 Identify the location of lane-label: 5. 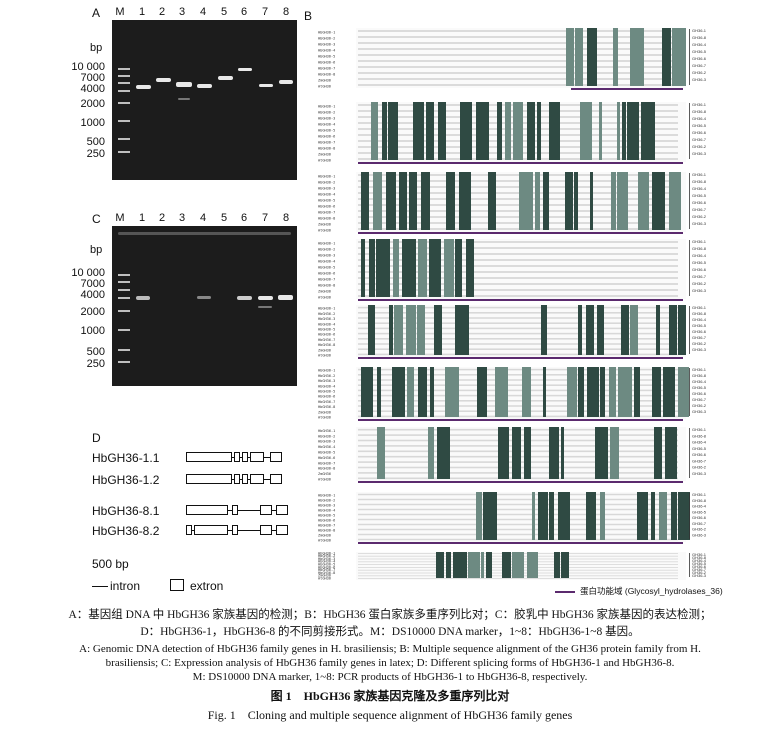
(224, 218).